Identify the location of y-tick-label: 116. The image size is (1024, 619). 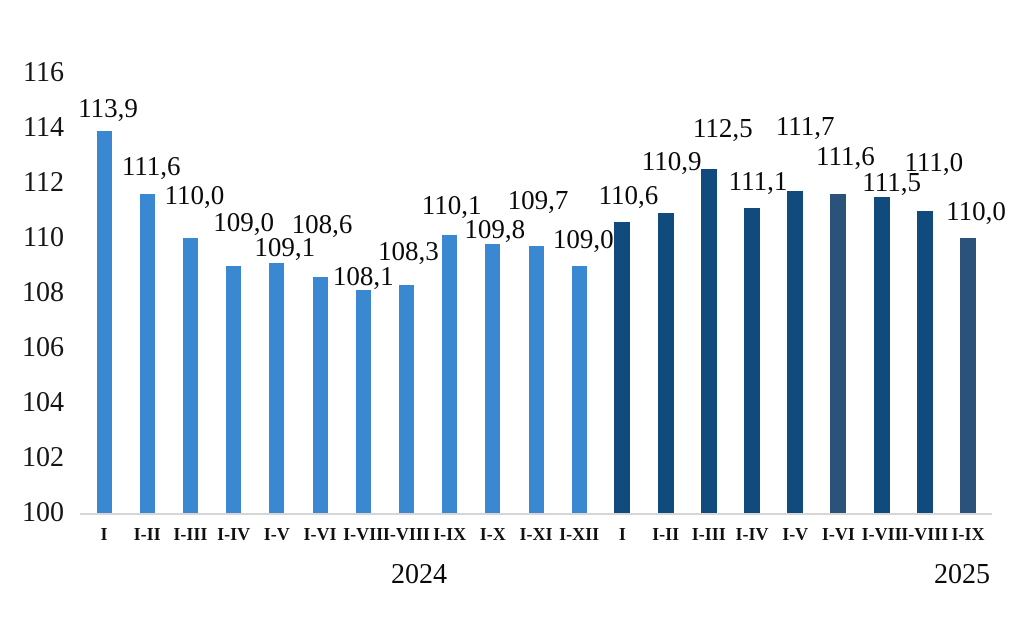
(43, 72).